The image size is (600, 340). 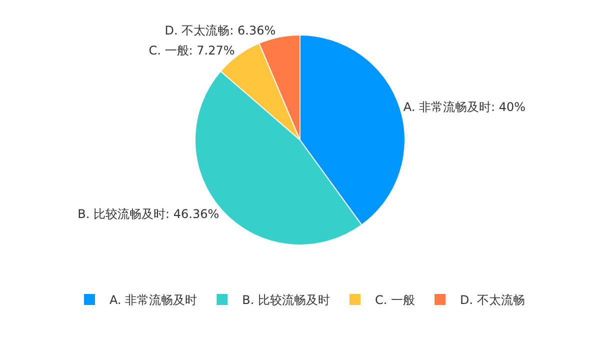 What do you see at coordinates (191, 50) in the screenshot?
I see `data-label: C. 一般: 7.27%` at bounding box center [191, 50].